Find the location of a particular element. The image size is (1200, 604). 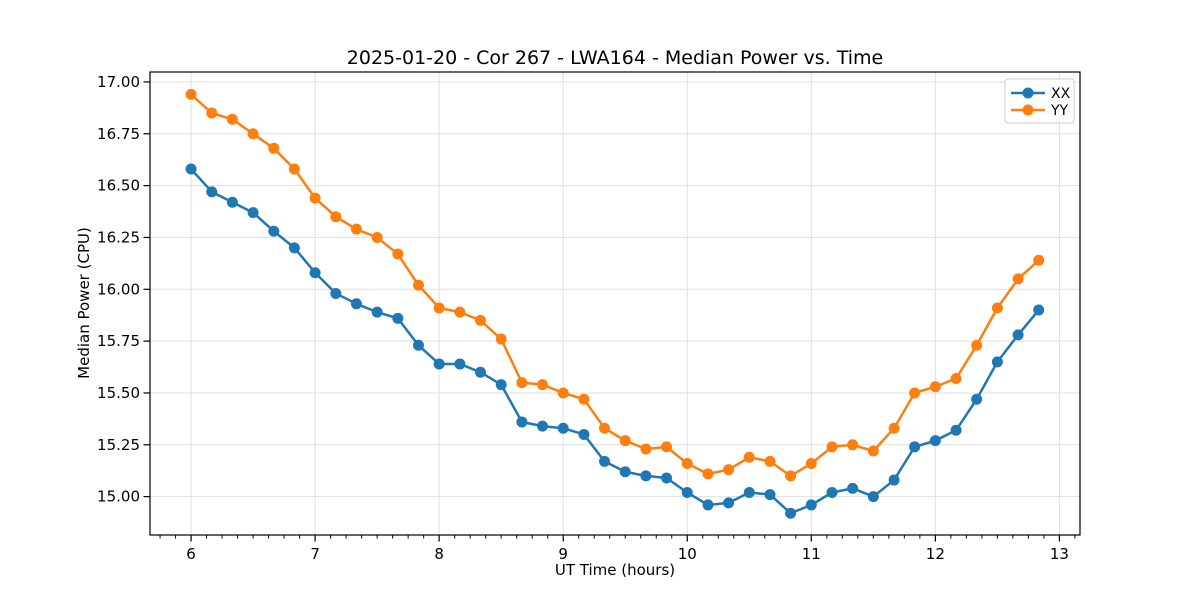

y-tick-label: 16.50 is located at coordinates (118, 186).